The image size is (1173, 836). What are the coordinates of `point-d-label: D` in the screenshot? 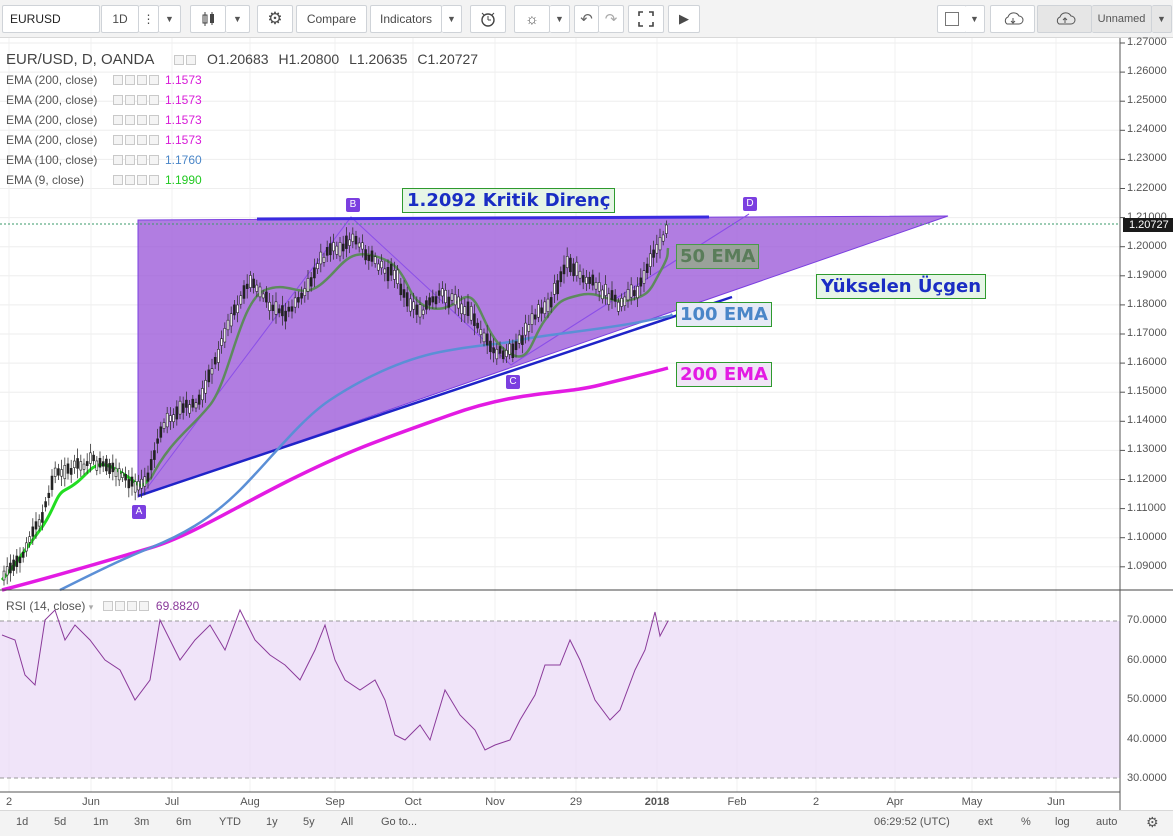 It's located at (750, 204).